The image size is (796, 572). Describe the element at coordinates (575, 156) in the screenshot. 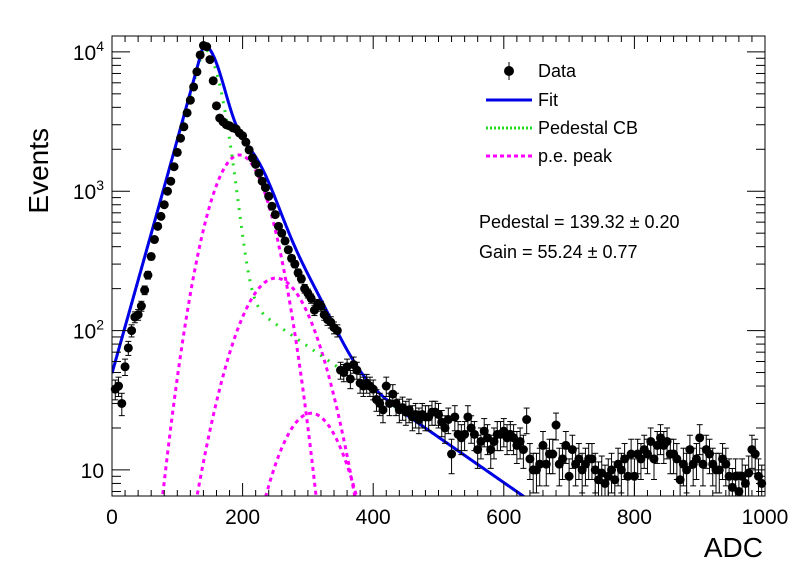

I see `legend-p-e-peak-label: p.e. peak` at that location.